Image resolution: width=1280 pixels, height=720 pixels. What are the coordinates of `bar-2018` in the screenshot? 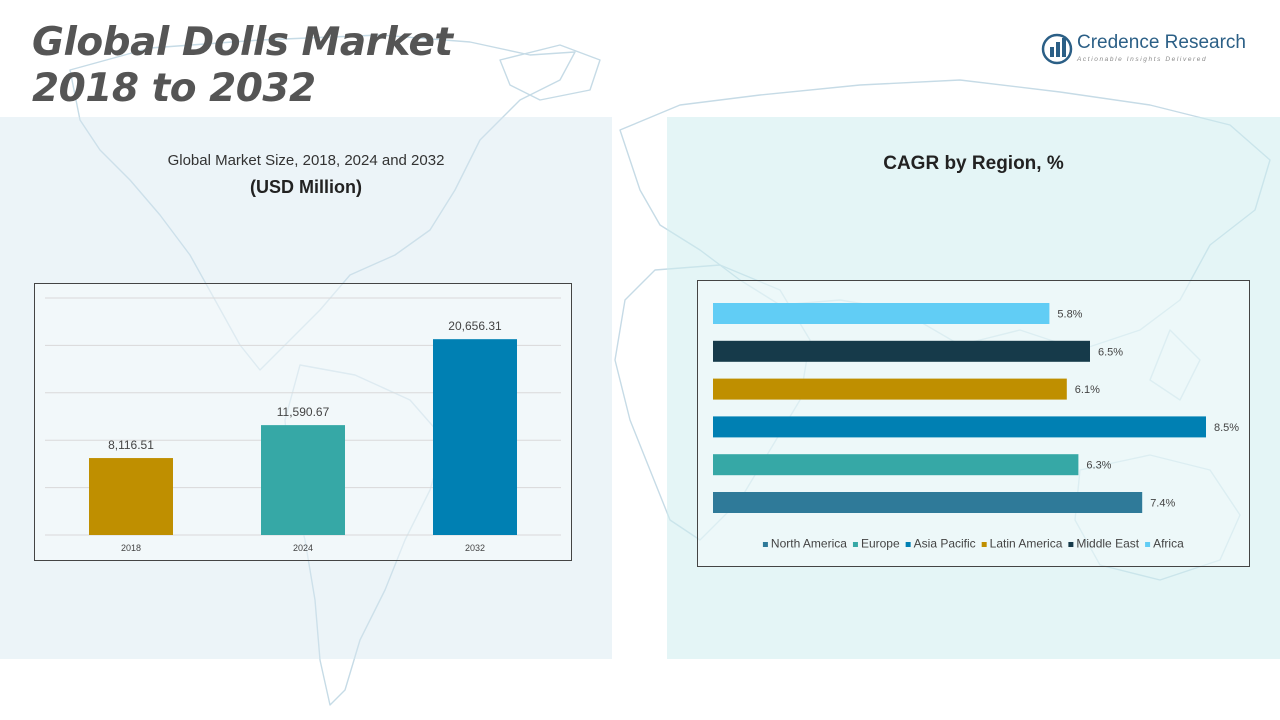 It's located at (131, 496).